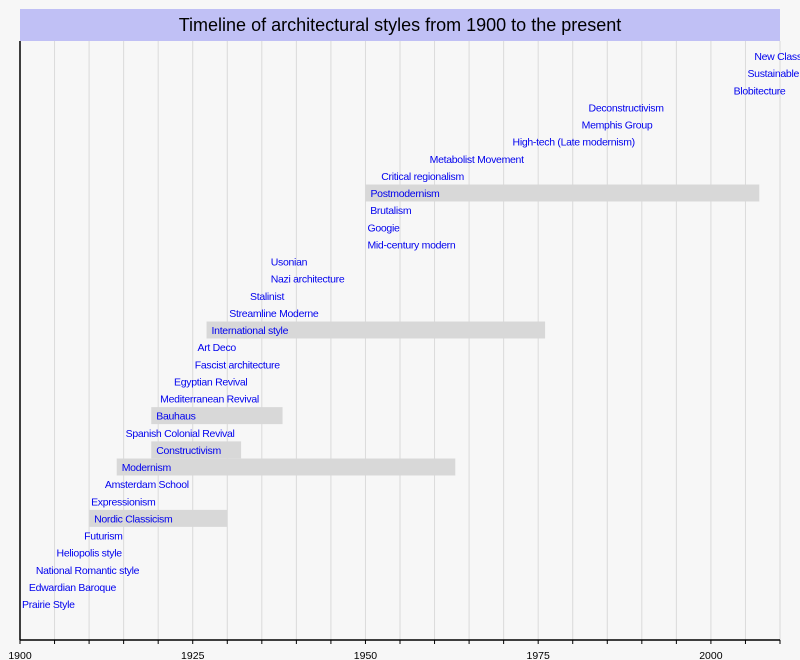 Image resolution: width=800 pixels, height=660 pixels. What do you see at coordinates (209, 400) in the screenshot?
I see `style-label: Mediterranean Revival` at bounding box center [209, 400].